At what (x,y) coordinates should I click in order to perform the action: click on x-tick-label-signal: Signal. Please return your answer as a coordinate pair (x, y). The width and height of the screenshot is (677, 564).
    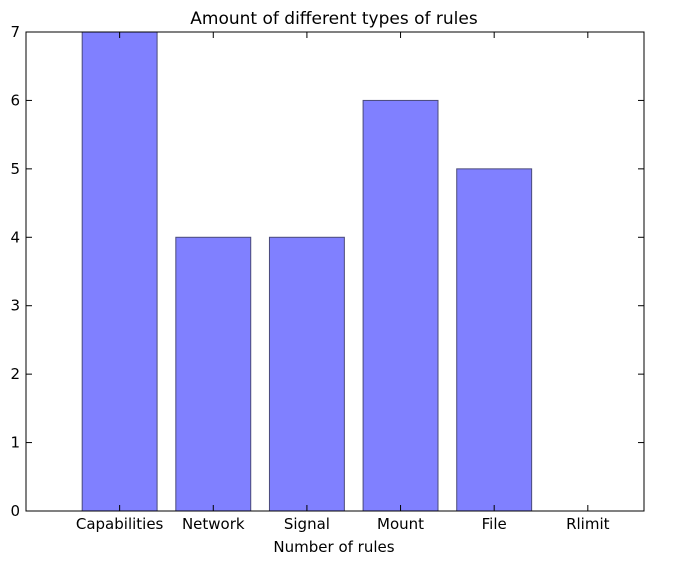
    Looking at the image, I should click on (307, 524).